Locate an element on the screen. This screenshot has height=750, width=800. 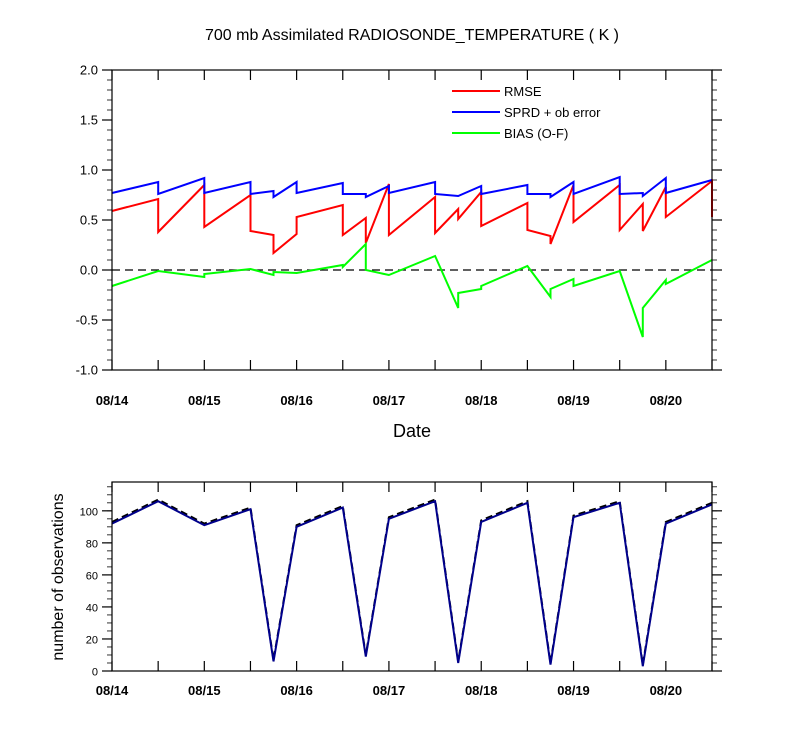
series-line-rmse is located at coordinates (412, 217).